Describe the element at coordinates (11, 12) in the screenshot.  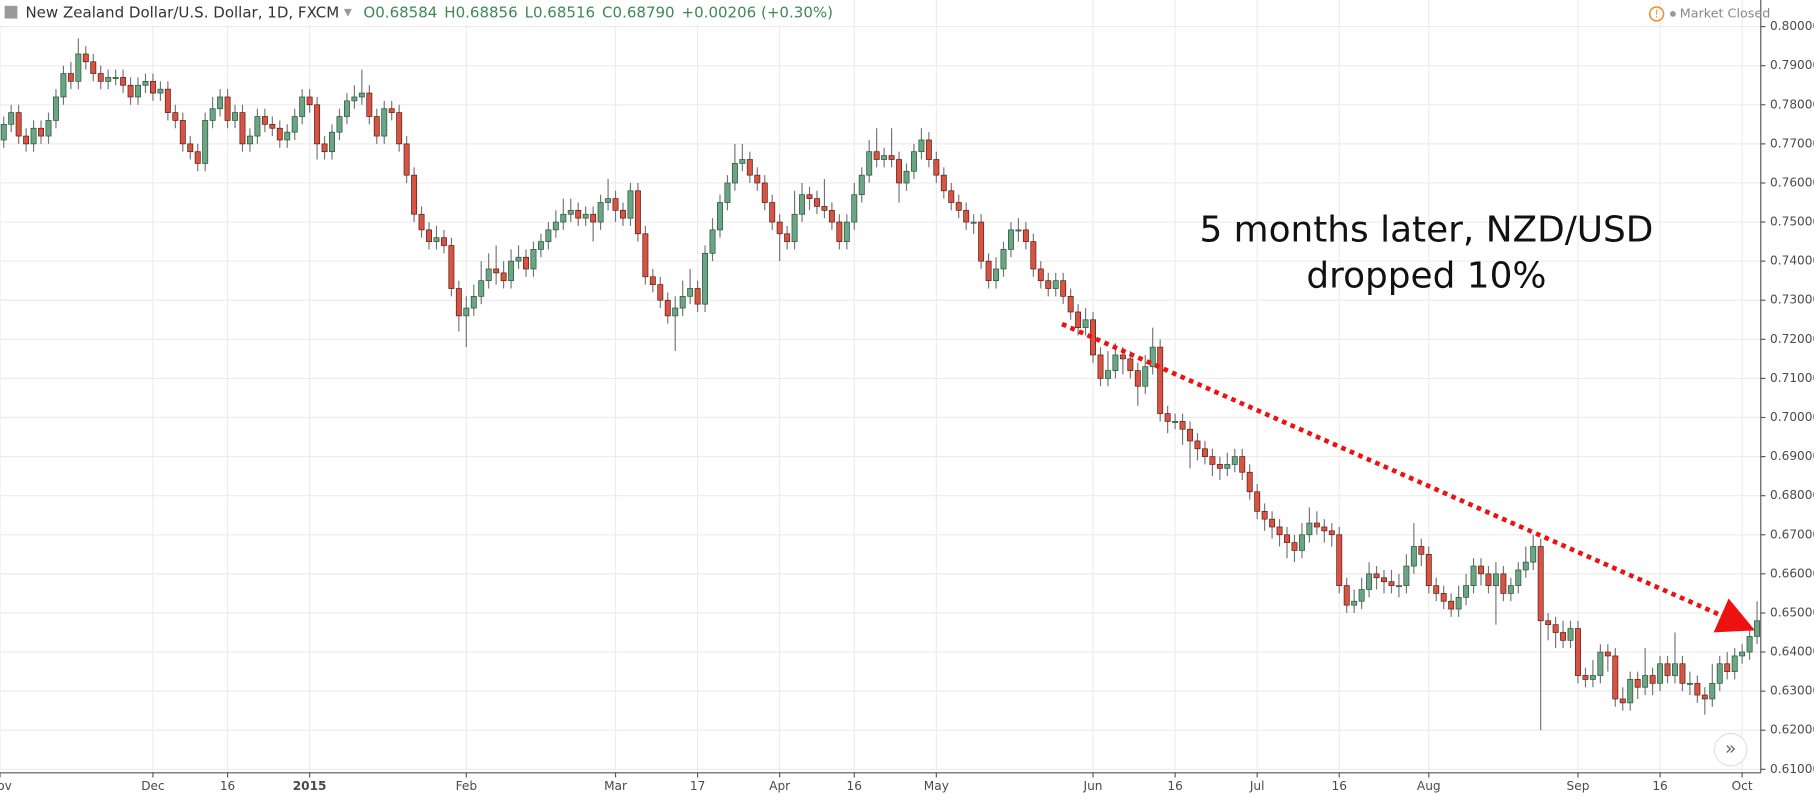
I see `symbol-icon` at that location.